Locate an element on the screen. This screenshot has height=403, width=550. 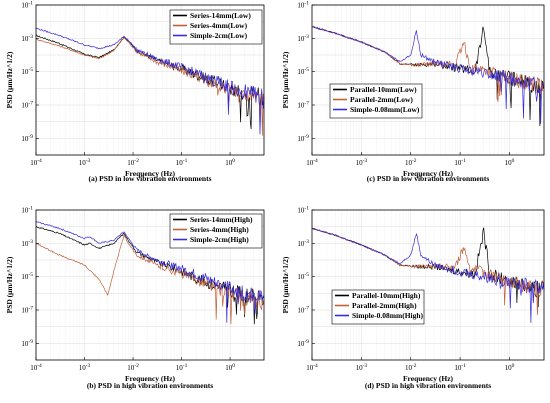
legend-entry: Series-4mm(Low) is located at coordinates (219, 25).